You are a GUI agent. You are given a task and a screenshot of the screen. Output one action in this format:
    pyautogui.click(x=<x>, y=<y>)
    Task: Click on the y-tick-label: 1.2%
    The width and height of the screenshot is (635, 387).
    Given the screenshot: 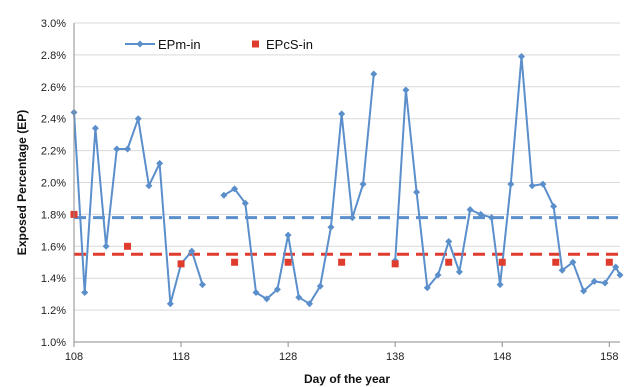 What is the action you would take?
    pyautogui.click(x=53, y=311)
    